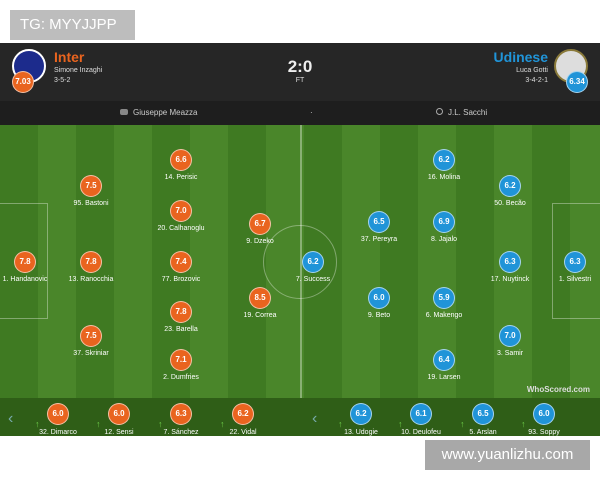  I want to click on watermark-bottom: www.yuanlizhu.com, so click(507, 455).